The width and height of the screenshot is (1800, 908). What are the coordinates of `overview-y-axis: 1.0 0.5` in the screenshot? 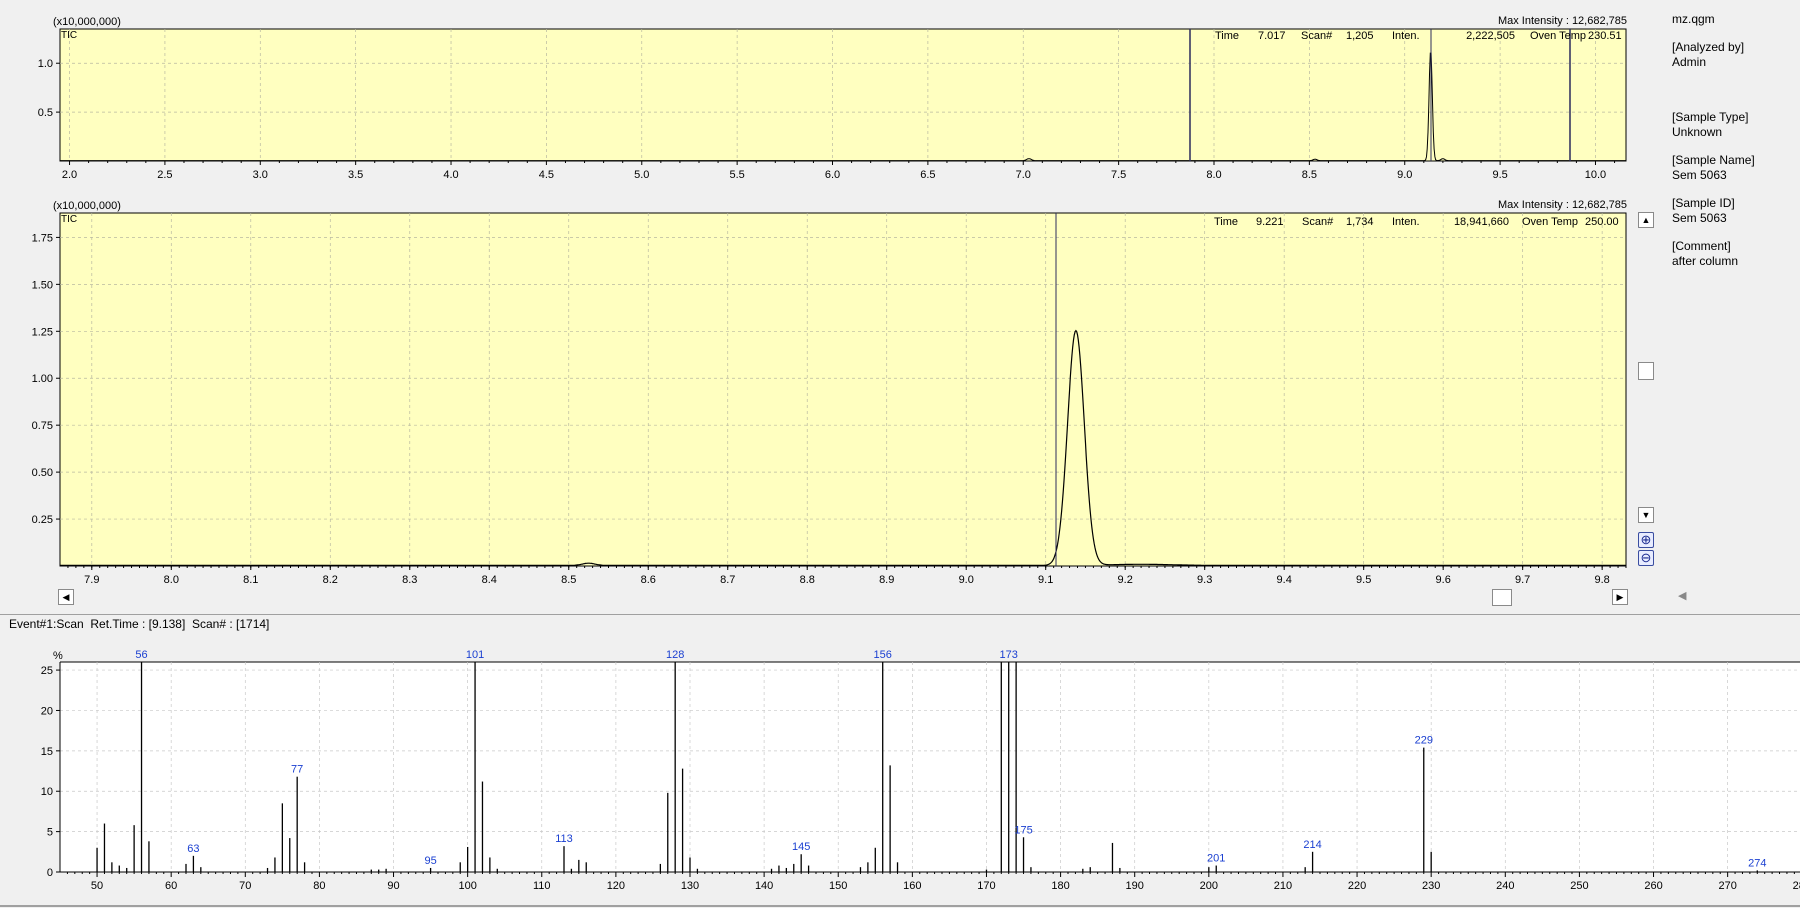 It's located at (49, 88).